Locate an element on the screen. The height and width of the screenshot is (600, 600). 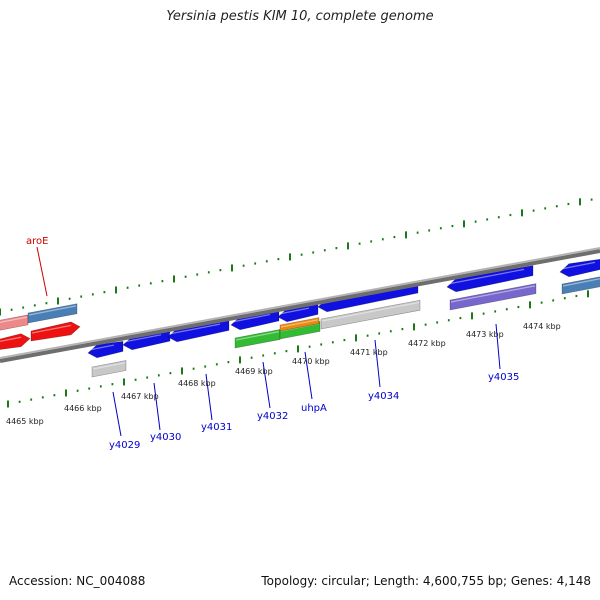
gene-arrow-red-1-highlight is located at coordinates (11, 339).